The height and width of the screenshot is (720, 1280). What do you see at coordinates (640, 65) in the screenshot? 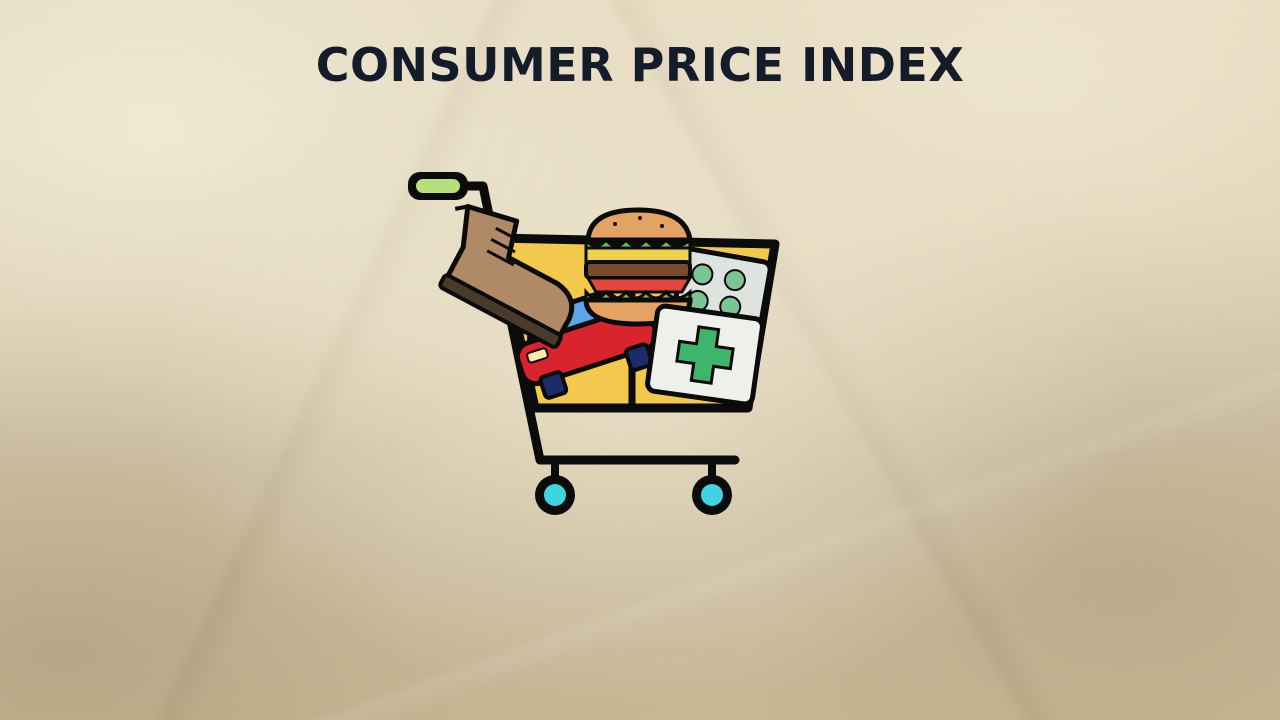
I see `page-title: CONSUMER PRICE INDEX` at bounding box center [640, 65].